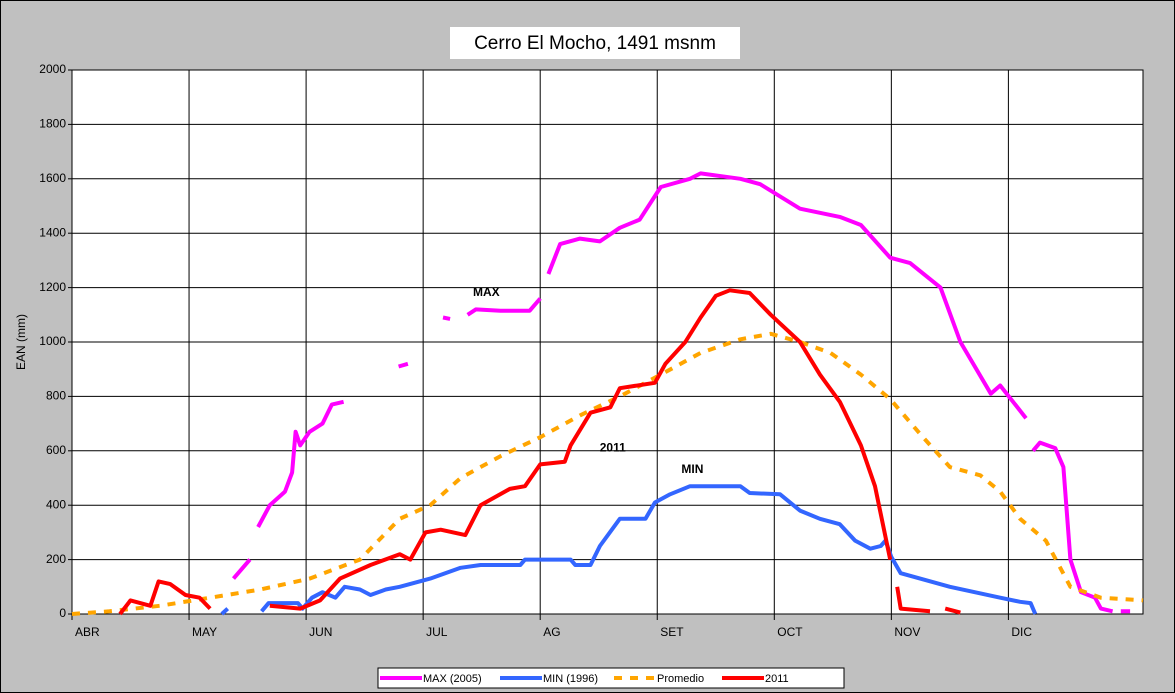 The image size is (1175, 693). What do you see at coordinates (52, 232) in the screenshot?
I see `y-tick-label: 1400` at bounding box center [52, 232].